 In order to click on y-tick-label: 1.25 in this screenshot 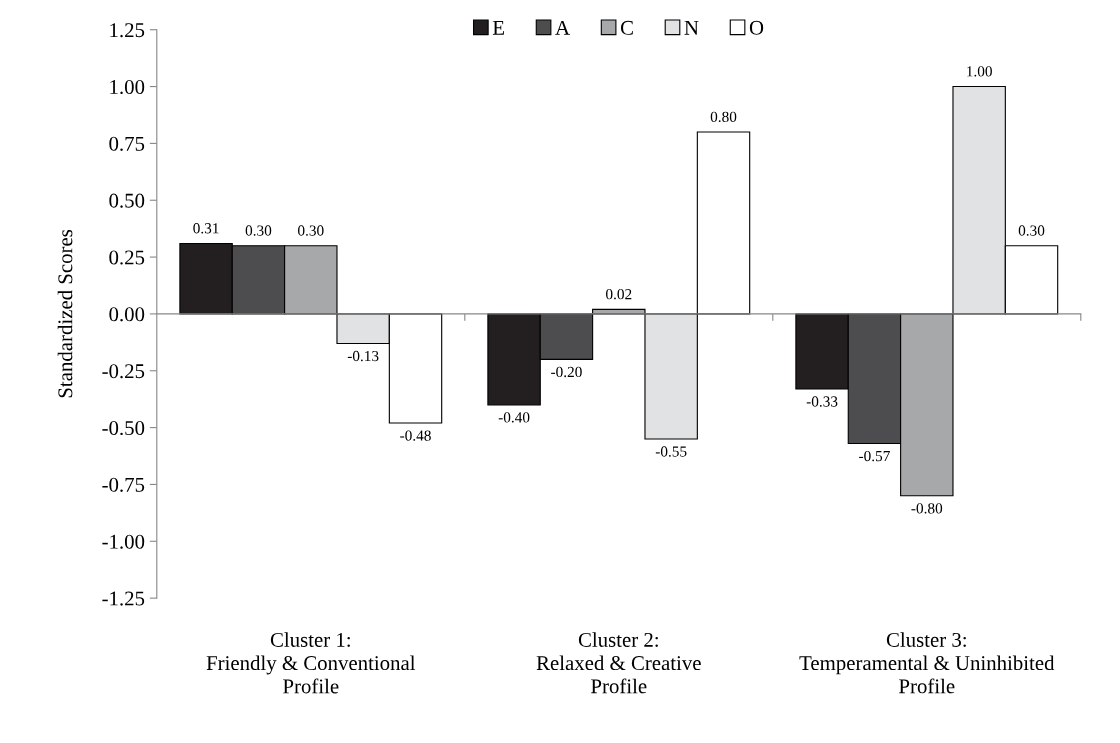, I will do `click(127, 30)`.